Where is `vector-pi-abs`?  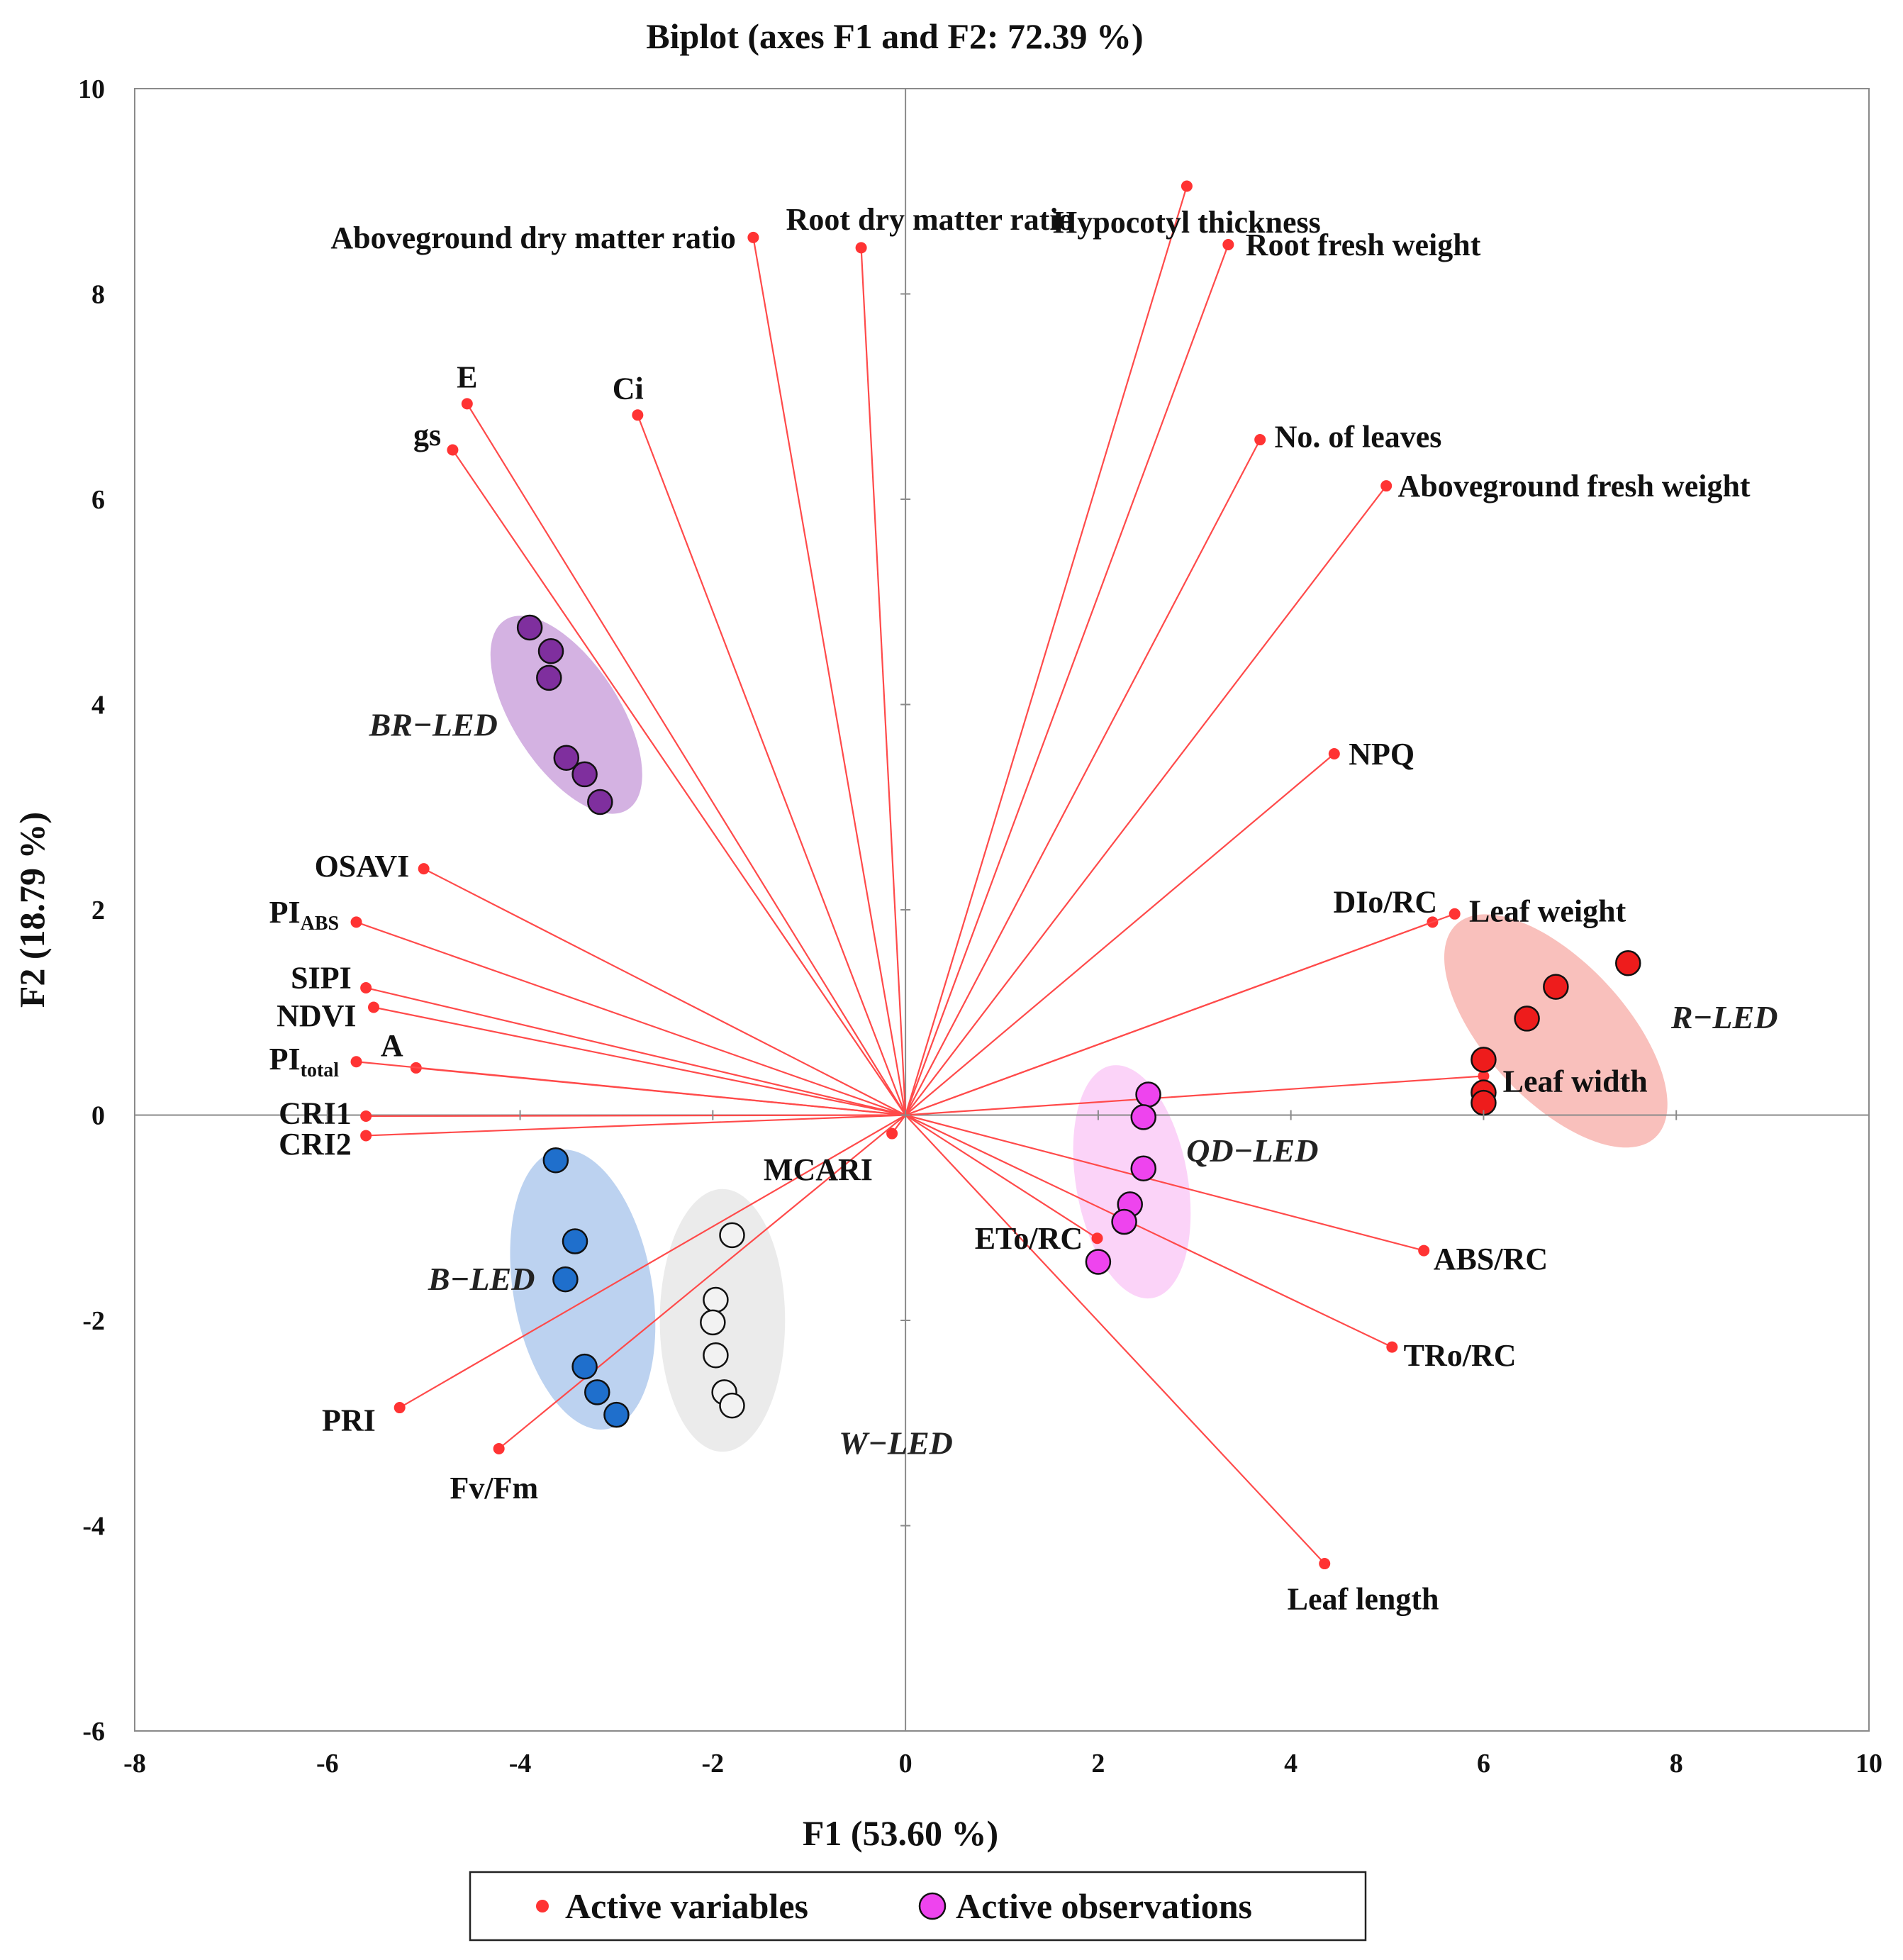 vector-pi-abs is located at coordinates (631, 1018).